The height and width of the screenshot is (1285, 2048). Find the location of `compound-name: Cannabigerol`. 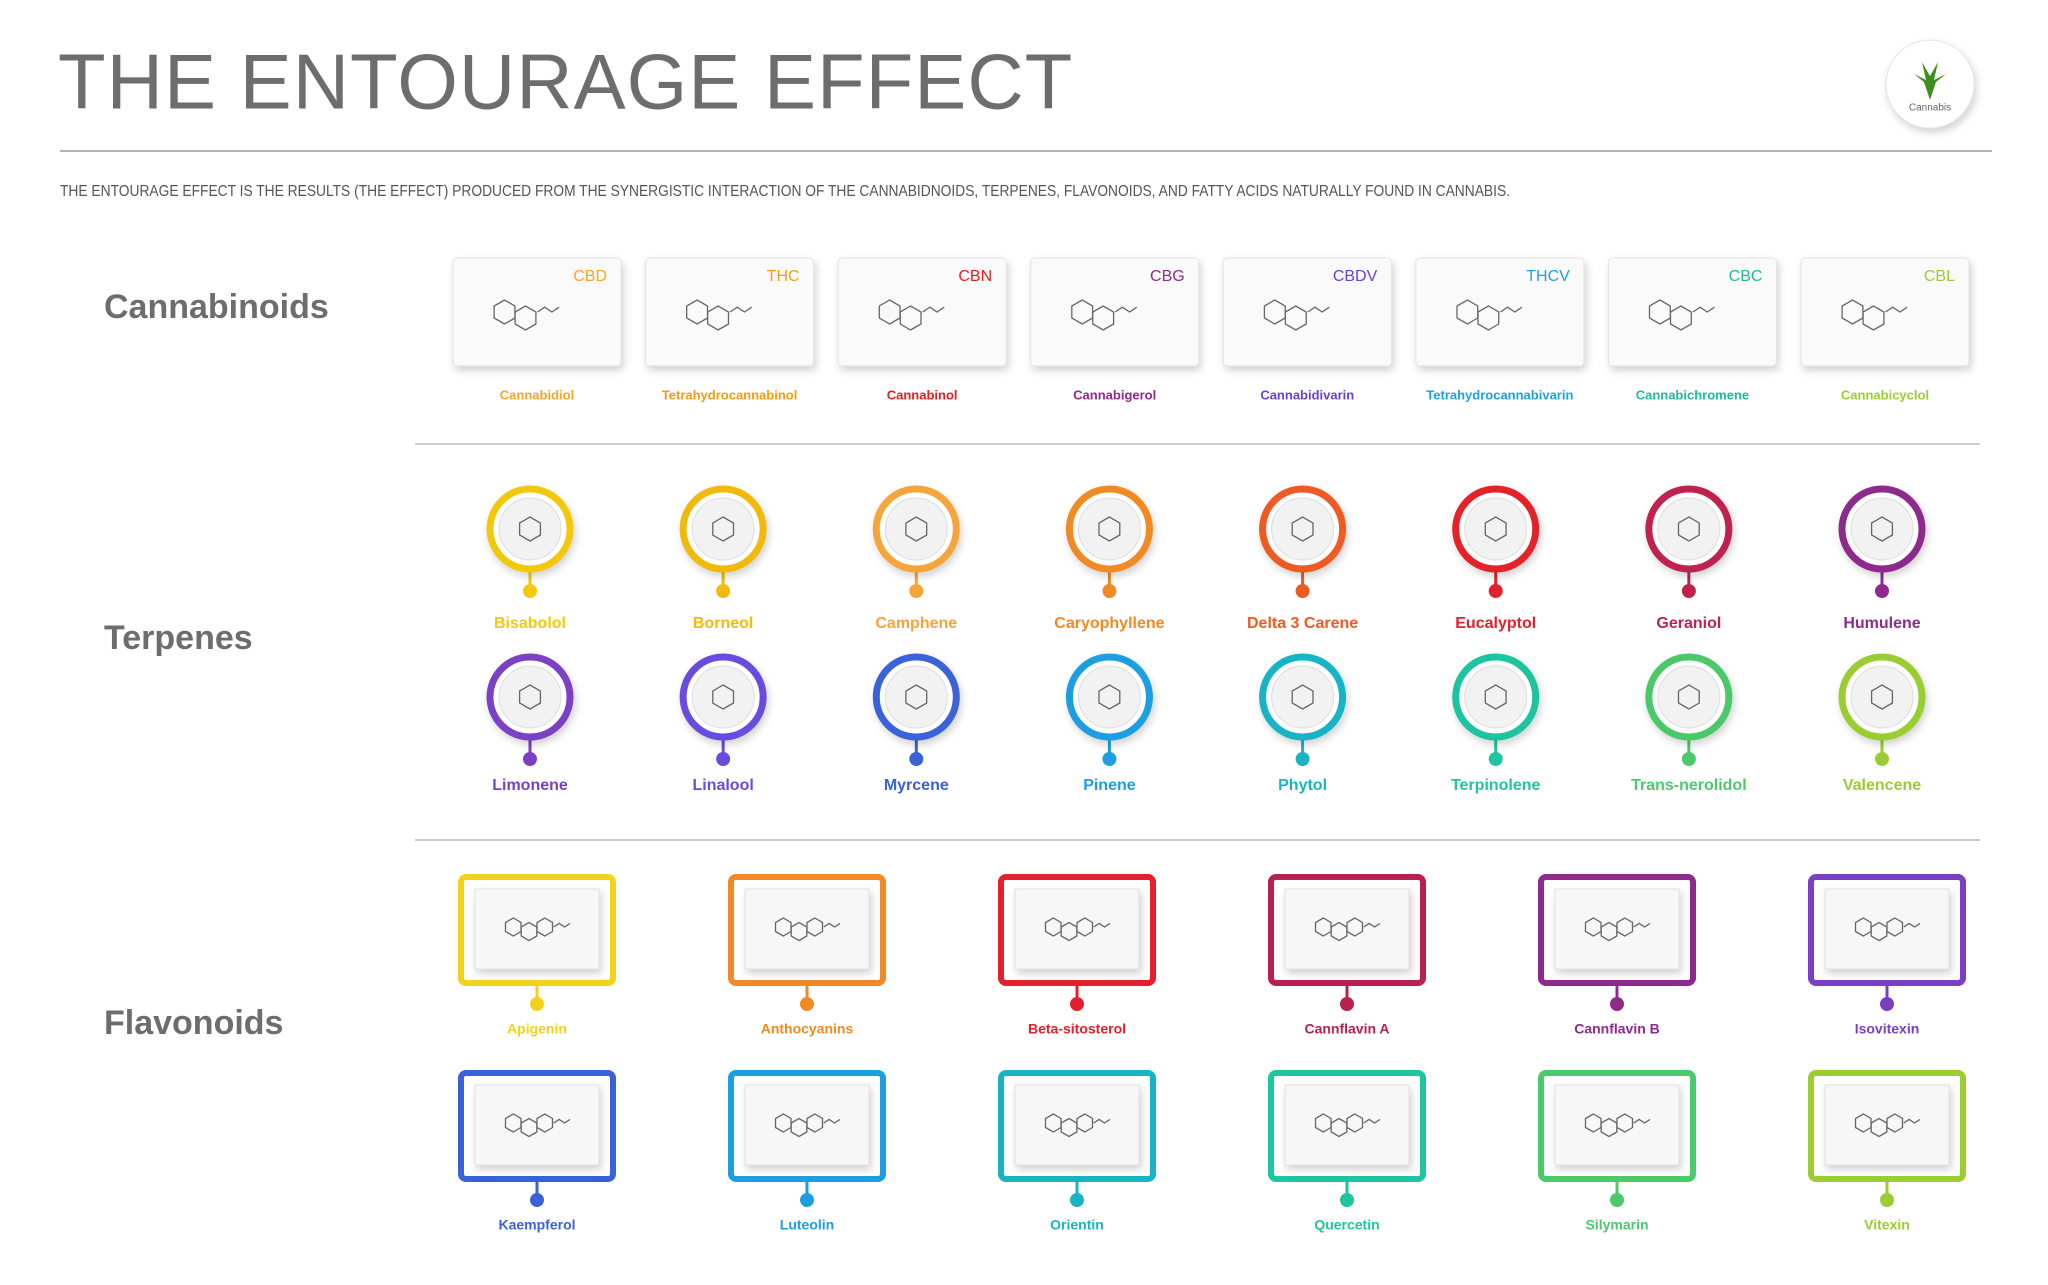

compound-name: Cannabigerol is located at coordinates (1114, 394).